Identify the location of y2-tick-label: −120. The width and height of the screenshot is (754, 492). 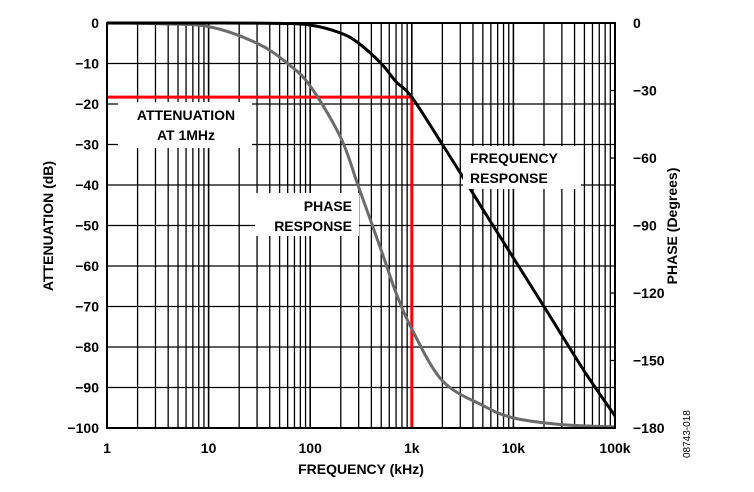
(649, 293).